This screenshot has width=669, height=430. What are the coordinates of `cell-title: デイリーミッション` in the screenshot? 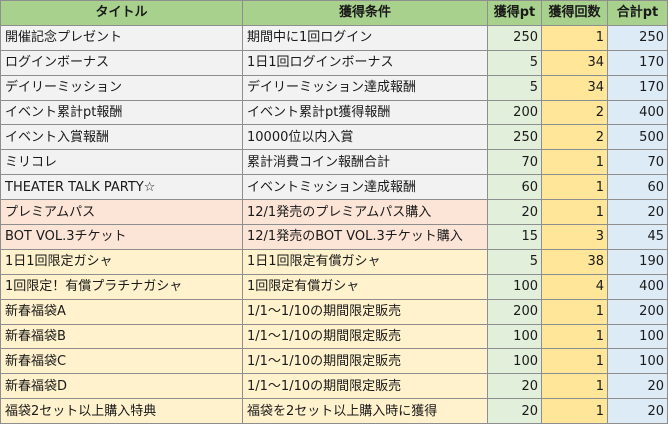 It's located at (121, 87).